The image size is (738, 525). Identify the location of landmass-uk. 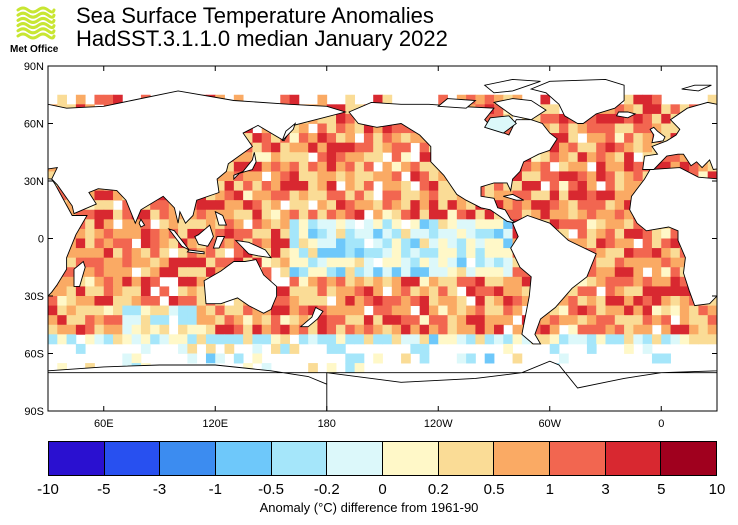
(657, 135).